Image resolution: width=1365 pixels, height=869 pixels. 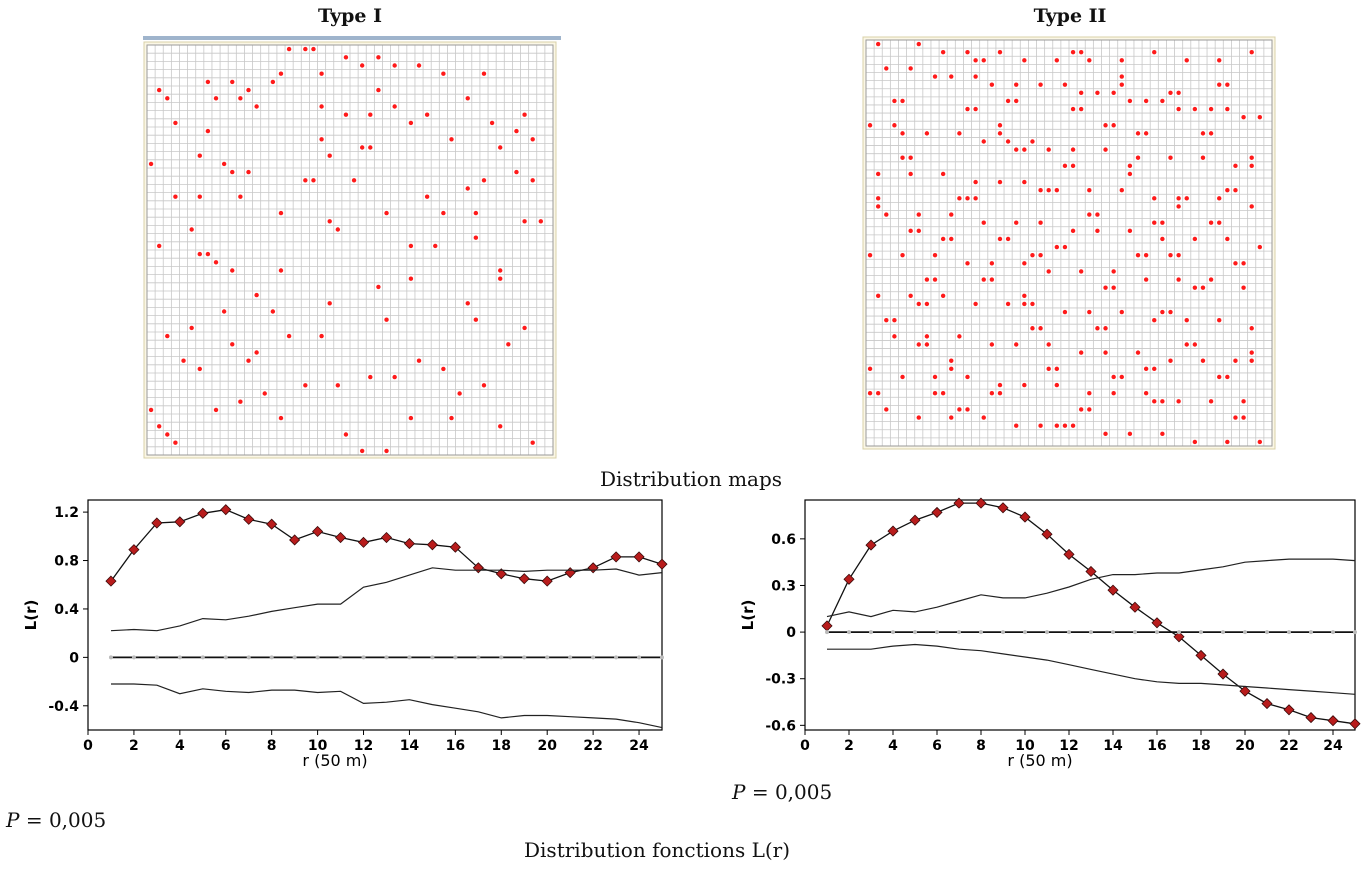 What do you see at coordinates (1070, 16) in the screenshot?
I see `map-title: Type II` at bounding box center [1070, 16].